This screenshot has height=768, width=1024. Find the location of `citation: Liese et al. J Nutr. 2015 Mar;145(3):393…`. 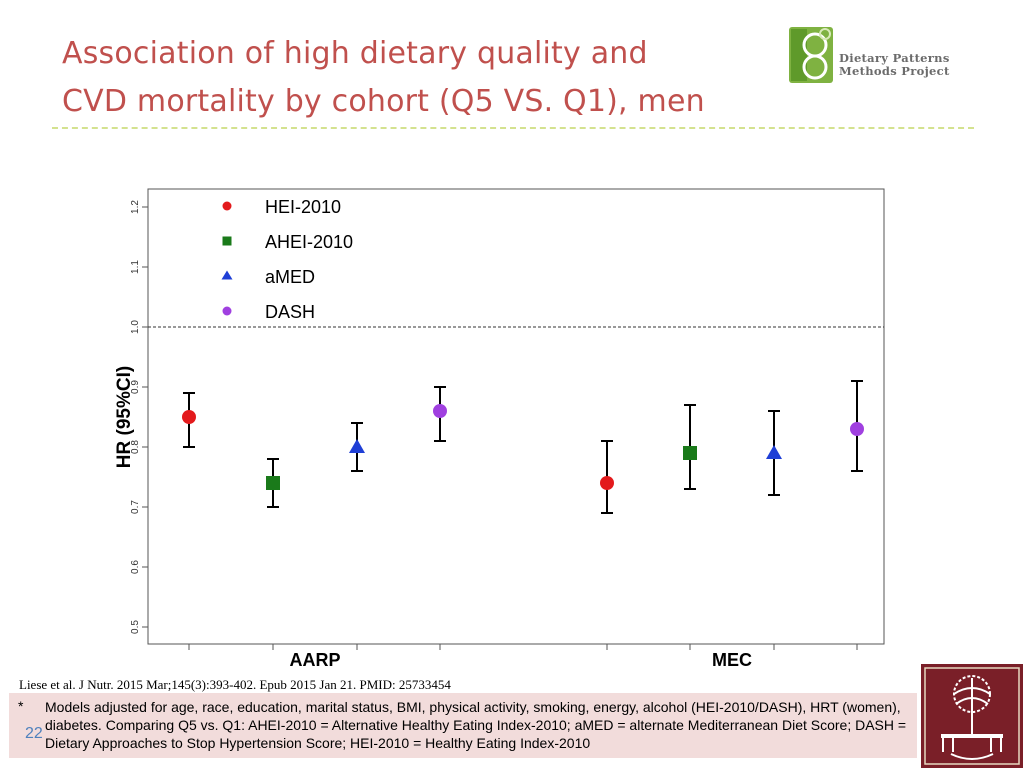

citation: Liese et al. J Nutr. 2015 Mar;145(3):393… is located at coordinates (235, 684).